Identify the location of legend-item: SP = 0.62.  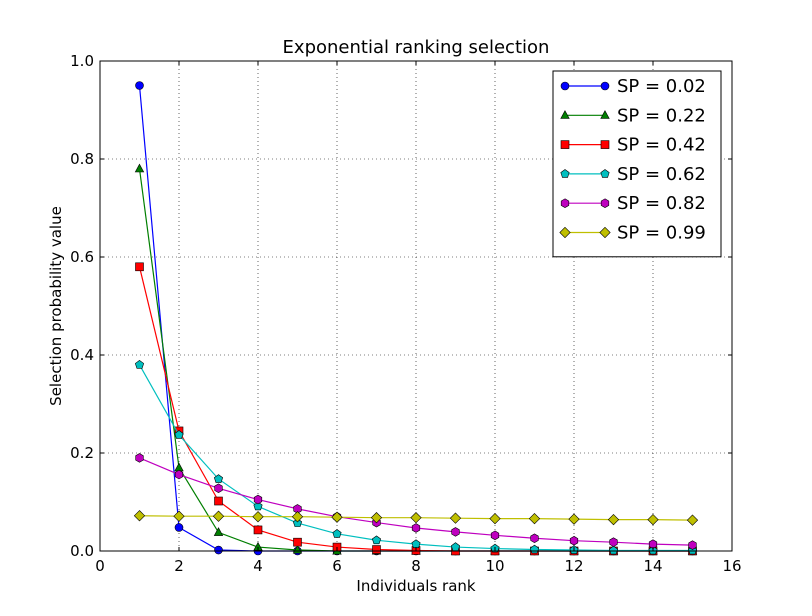
(633, 174).